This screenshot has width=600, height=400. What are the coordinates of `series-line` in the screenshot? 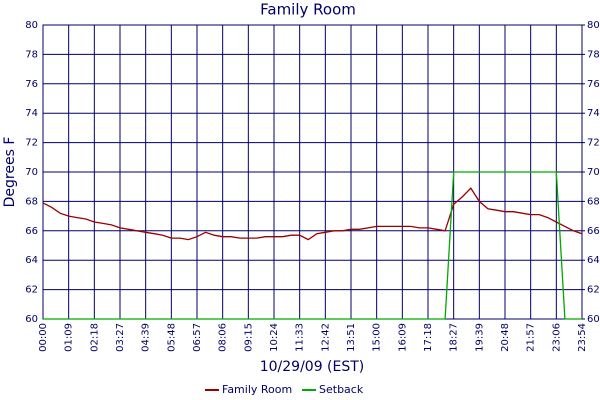 It's located at (312, 214).